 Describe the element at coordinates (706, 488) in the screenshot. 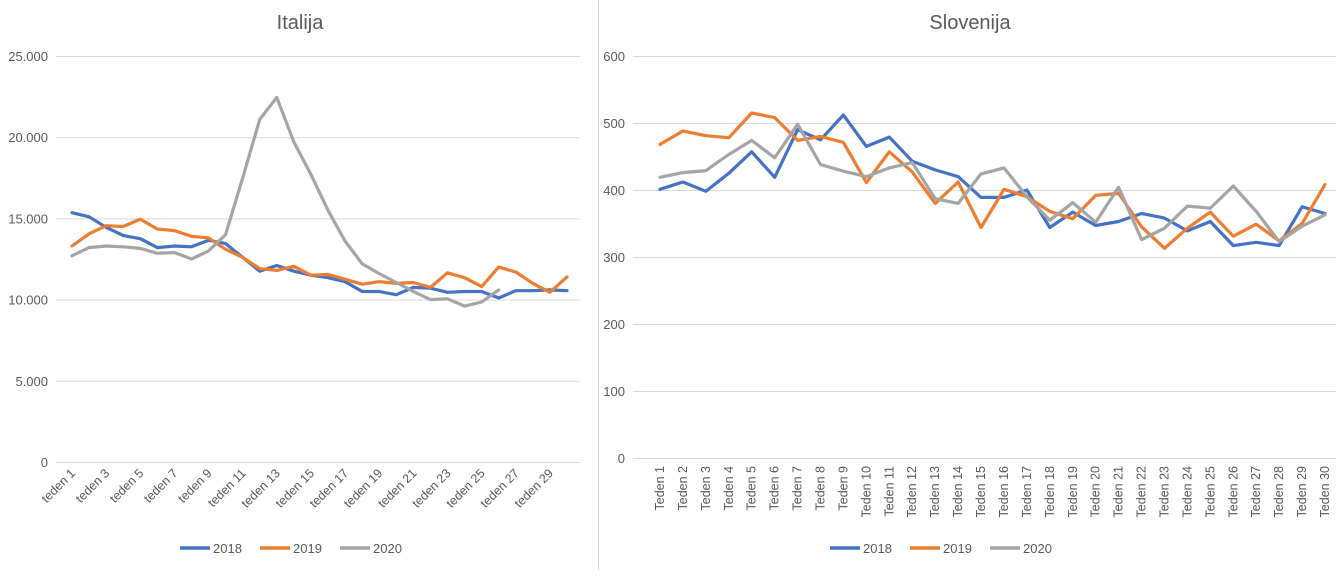

I see `x-tick-label: Teden 3` at that location.